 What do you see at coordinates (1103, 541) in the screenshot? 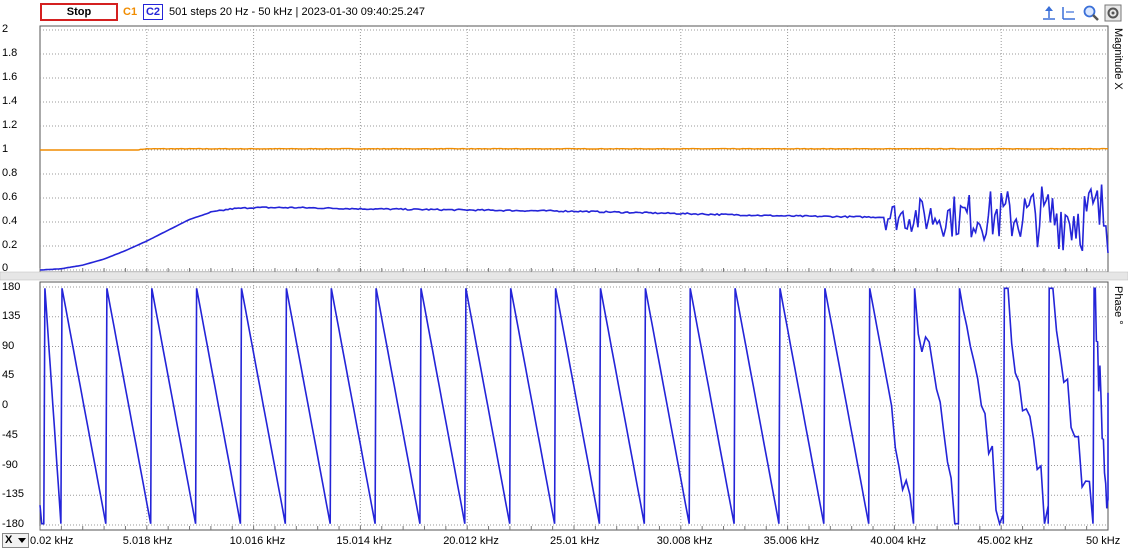
I see `x-tick-label: 50 kHz` at bounding box center [1103, 541].